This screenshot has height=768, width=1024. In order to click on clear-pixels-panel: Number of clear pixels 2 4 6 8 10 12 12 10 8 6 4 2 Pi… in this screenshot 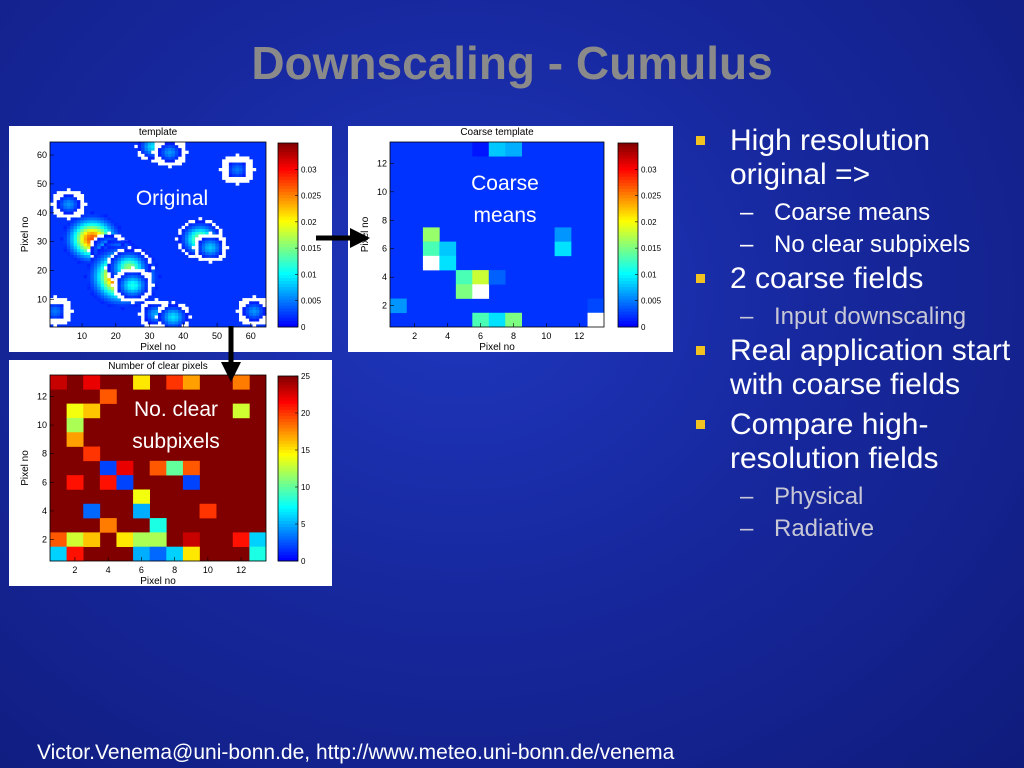, I will do `click(170, 473)`.